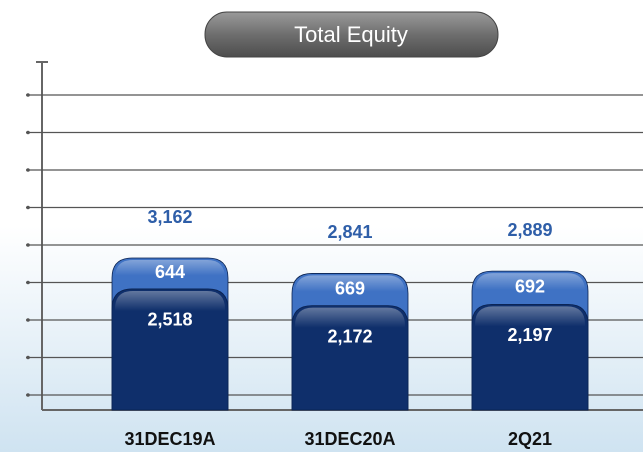 This screenshot has width=643, height=452. I want to click on total-label: 3,162, so click(169, 217).